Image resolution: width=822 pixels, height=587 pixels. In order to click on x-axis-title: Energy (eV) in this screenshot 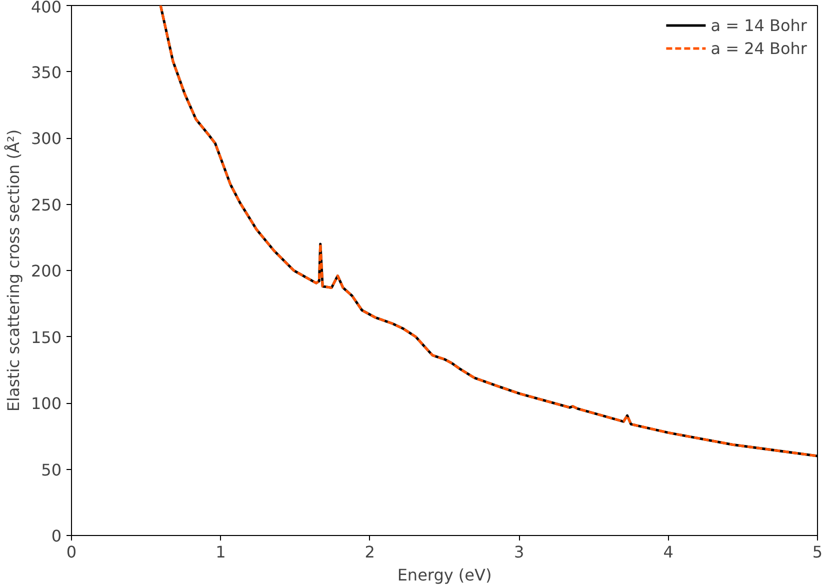, I will do `click(444, 575)`.